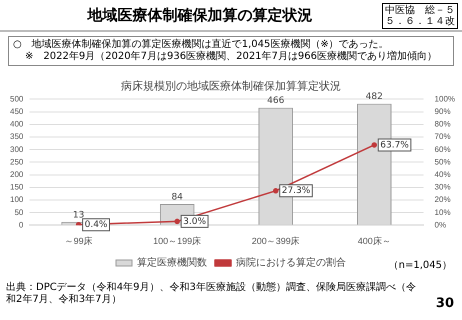 Image resolution: width=462 pixels, height=320 pixels. Describe the element at coordinates (442, 149) in the screenshot. I see `y2-tick-label: 60%` at that location.